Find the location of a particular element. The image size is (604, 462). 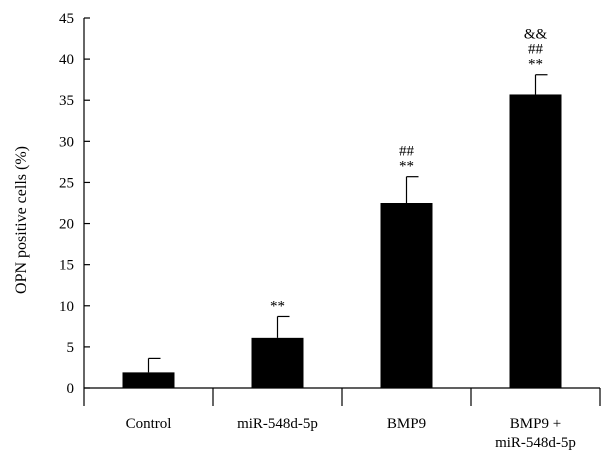

y-tick-label: 10 is located at coordinates (66, 307).